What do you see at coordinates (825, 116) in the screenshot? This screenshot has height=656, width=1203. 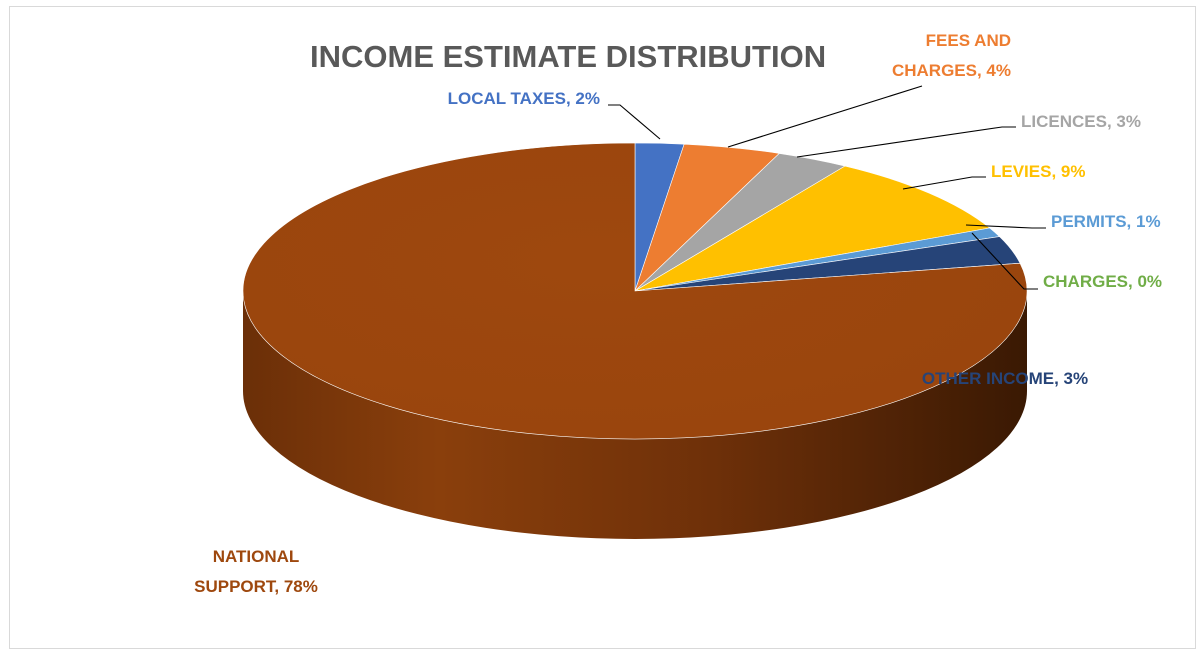 I see `leader-line-fees-and-charges` at bounding box center [825, 116].